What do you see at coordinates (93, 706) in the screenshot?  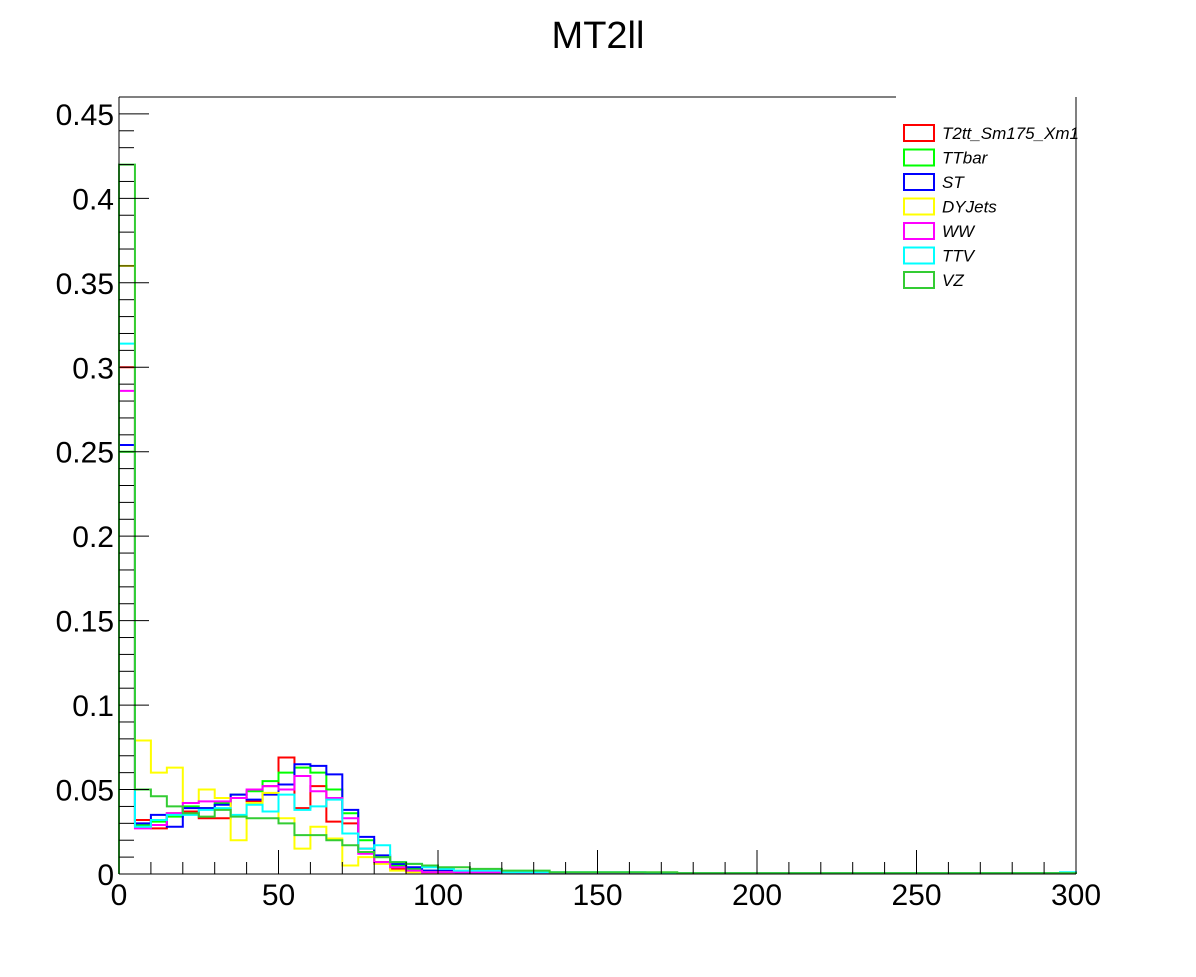 I see `y-tick-label: 0.1` at bounding box center [93, 706].